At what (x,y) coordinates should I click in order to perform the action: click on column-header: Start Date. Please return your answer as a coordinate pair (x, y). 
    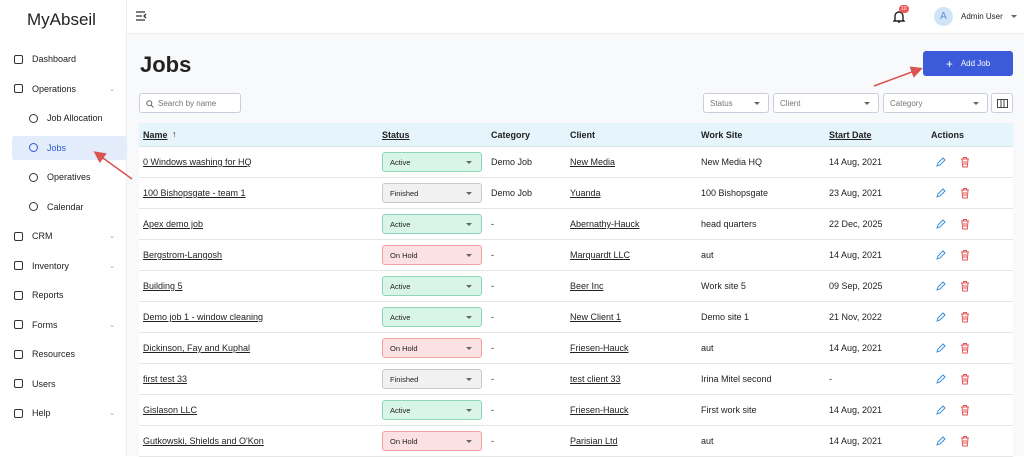
    Looking at the image, I should click on (850, 135).